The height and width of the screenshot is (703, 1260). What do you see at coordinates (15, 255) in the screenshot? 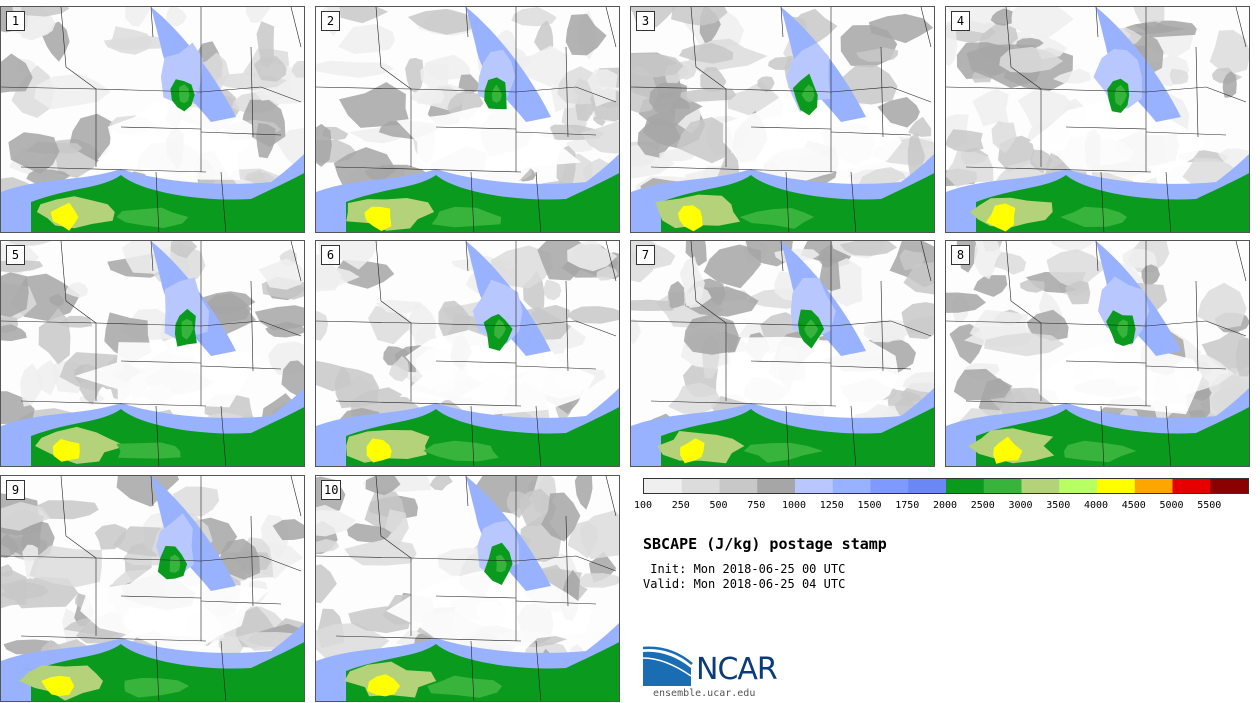
I see `member-number: 5` at bounding box center [15, 255].